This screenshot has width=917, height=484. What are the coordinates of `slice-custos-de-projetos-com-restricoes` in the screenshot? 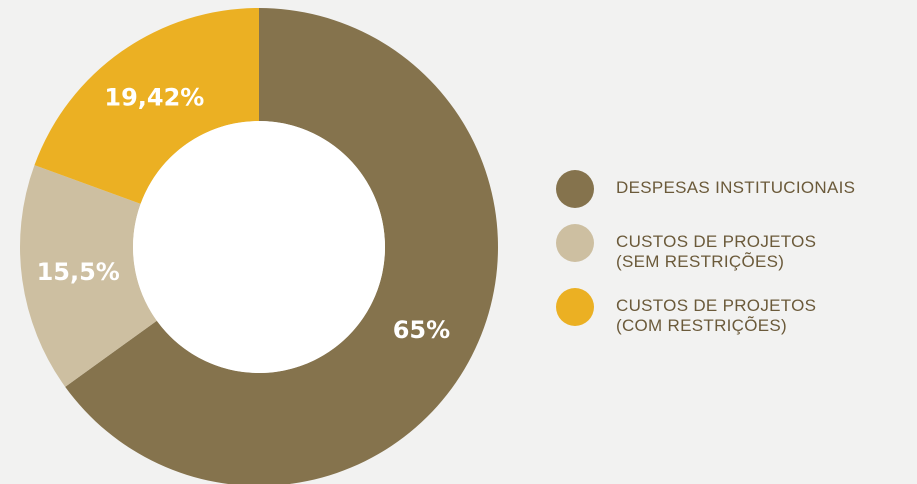 It's located at (146, 106).